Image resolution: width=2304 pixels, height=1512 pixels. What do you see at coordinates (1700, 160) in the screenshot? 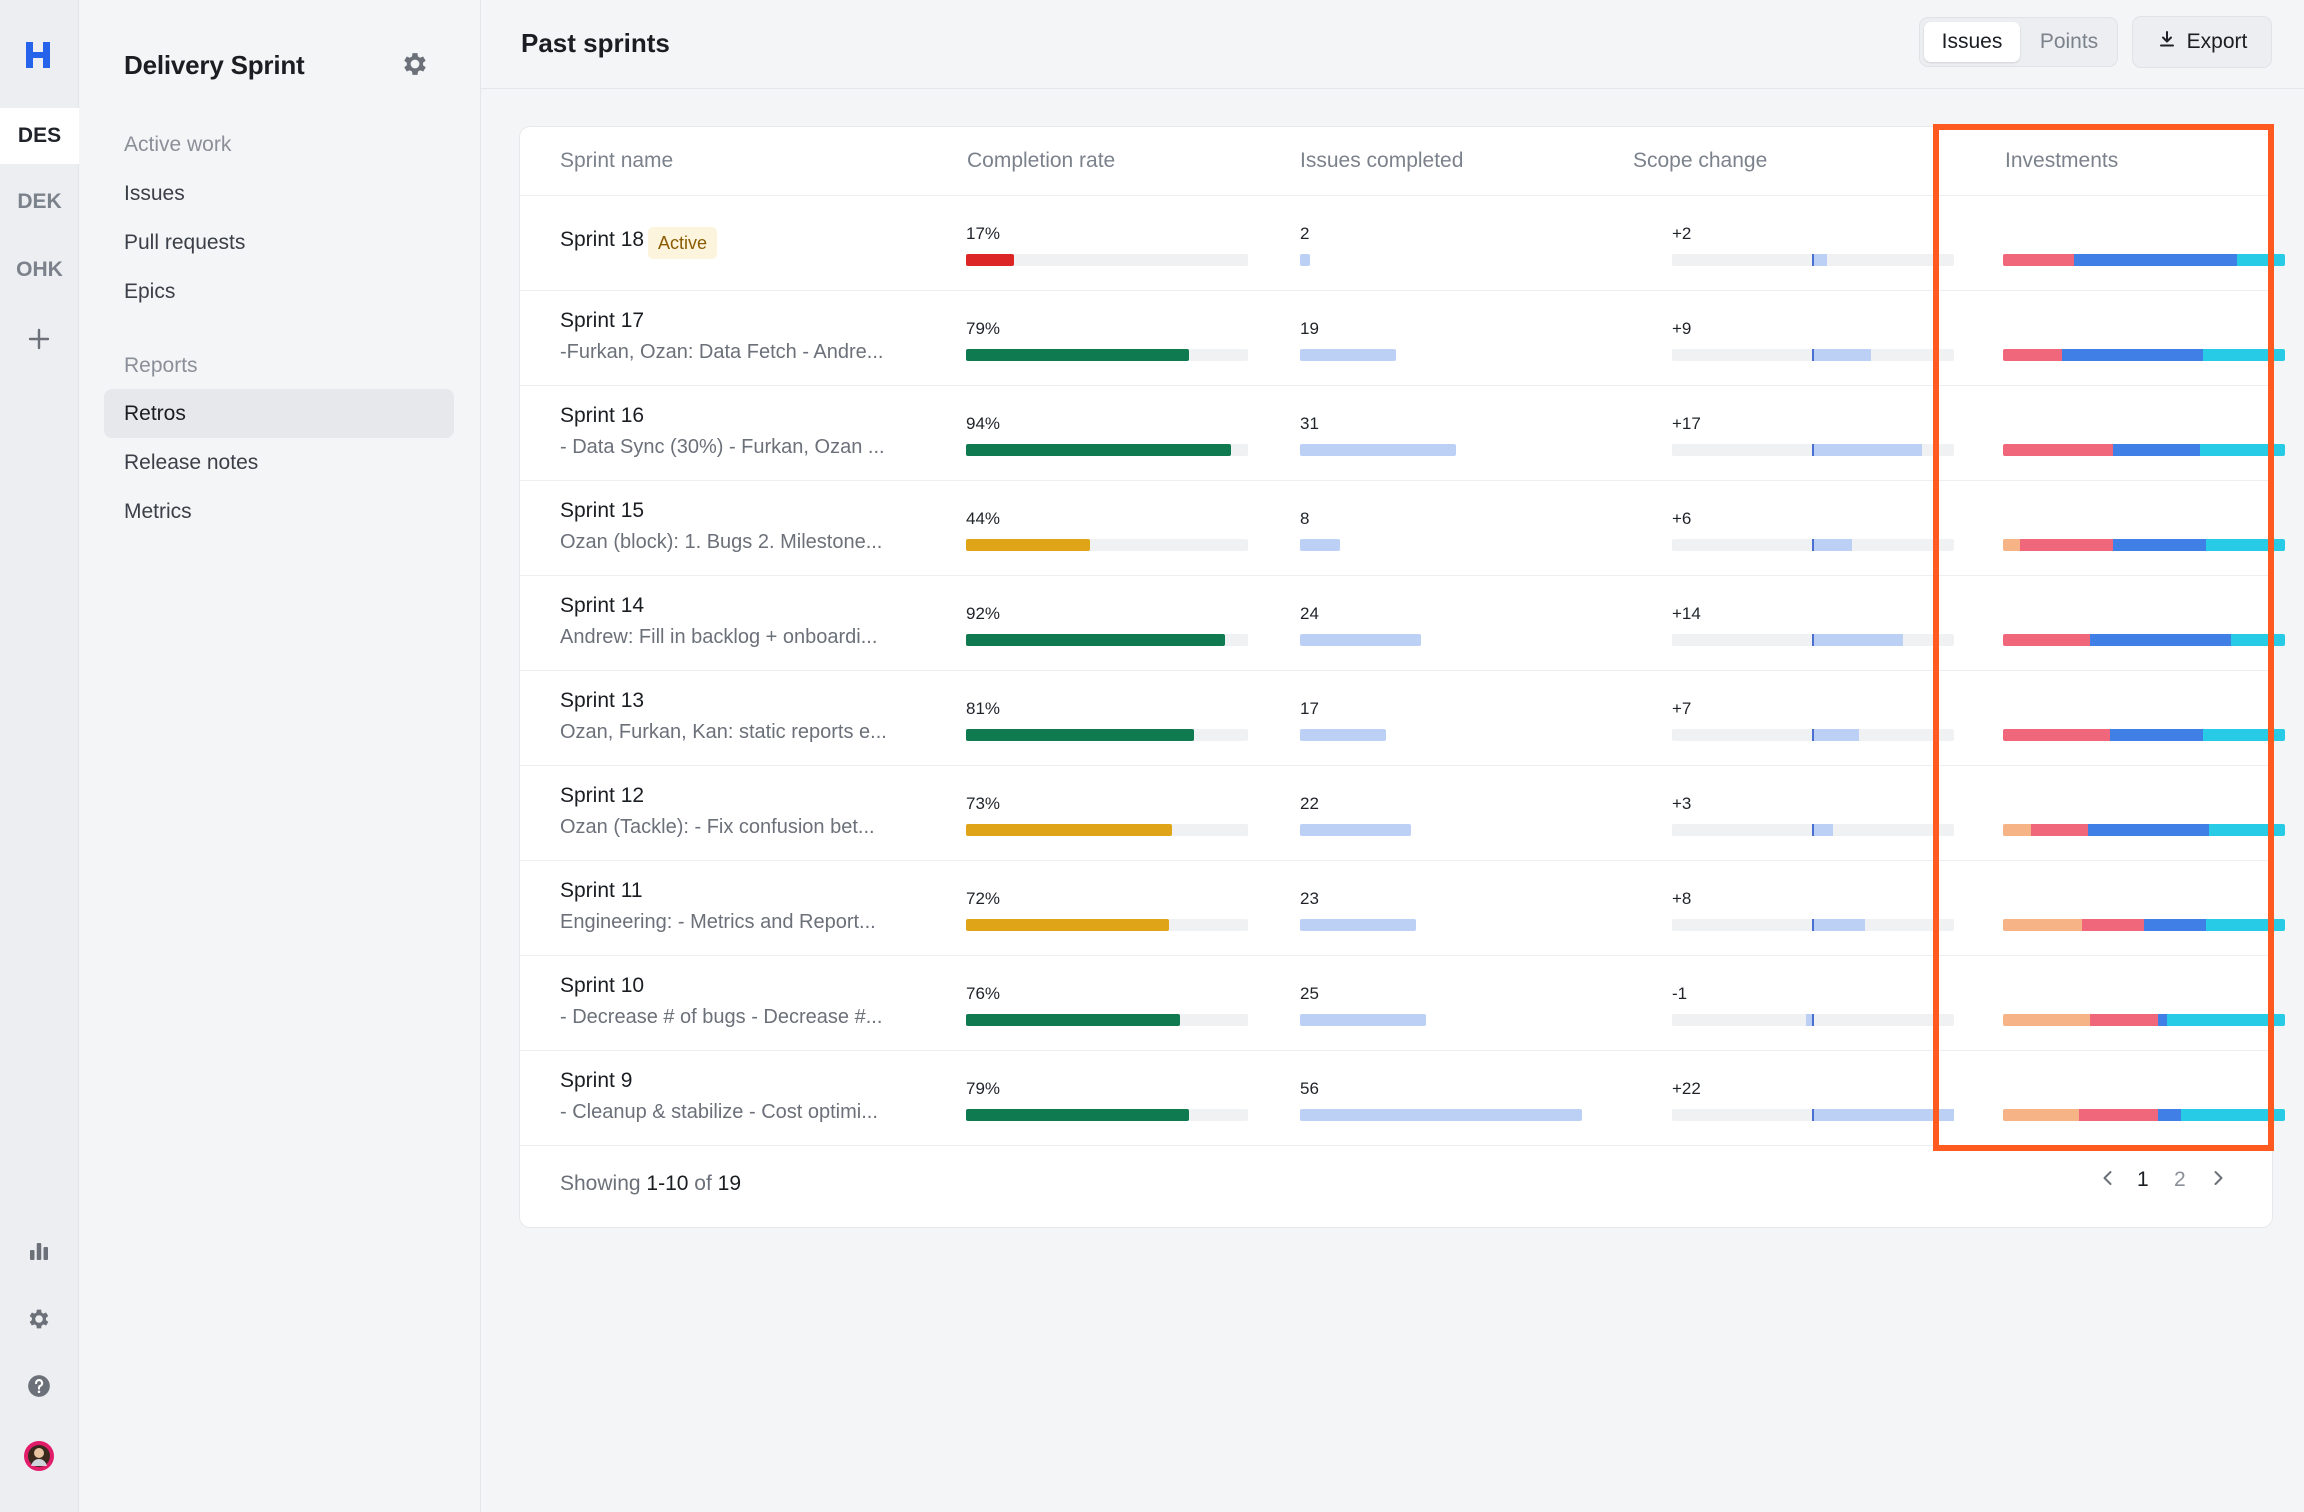
I see `col-scope-change: Scope change` at bounding box center [1700, 160].